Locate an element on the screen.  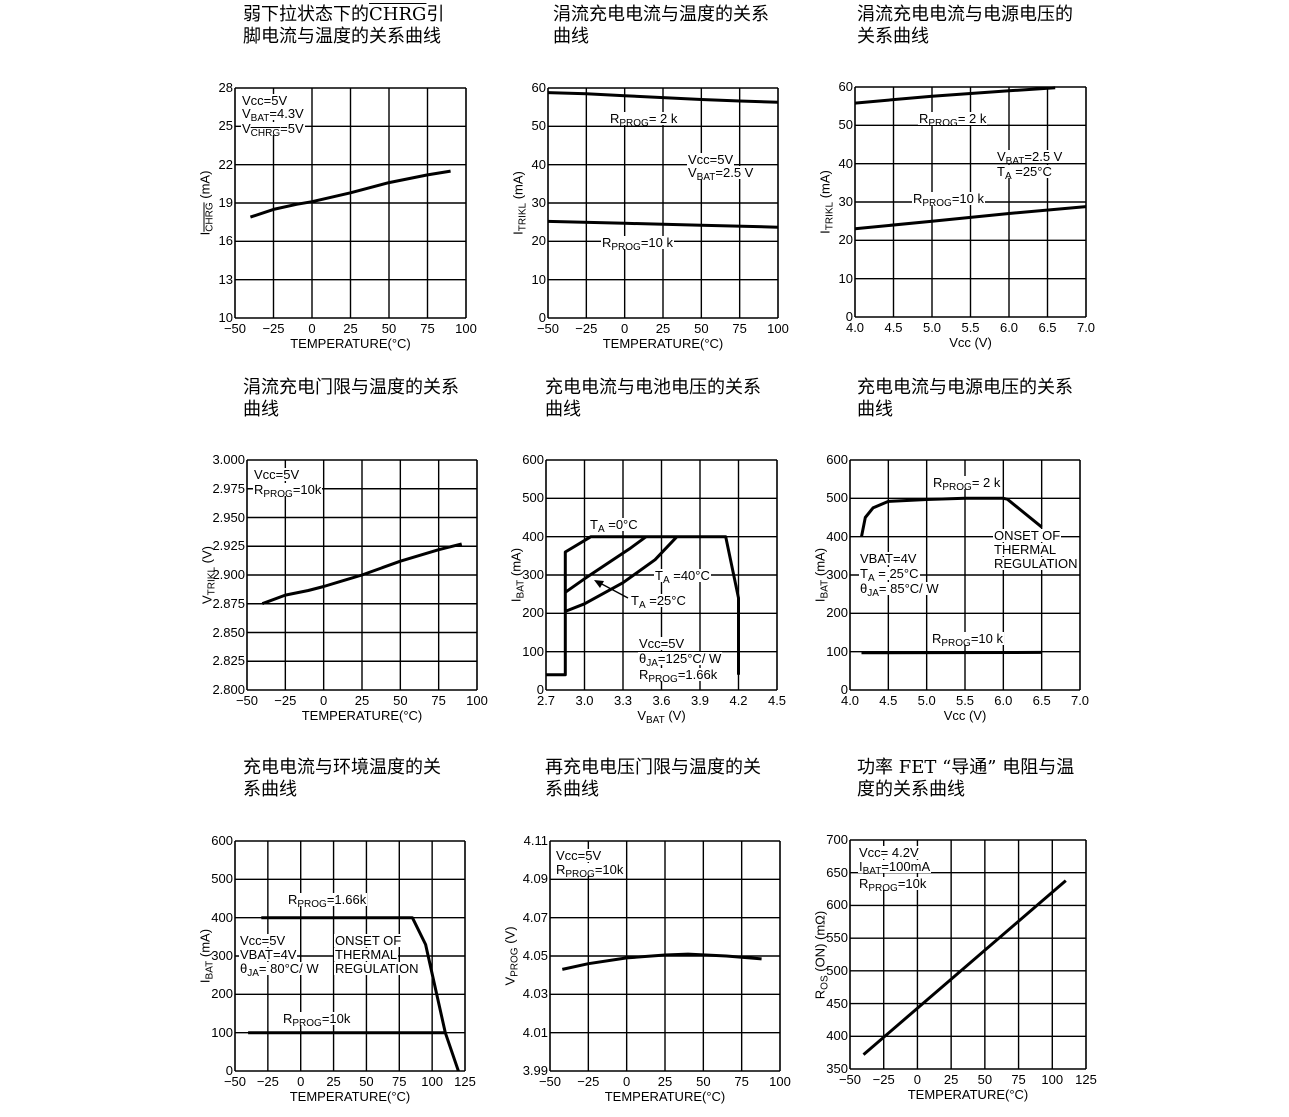
y-tick-label: 2.825 is located at coordinates (228, 661).